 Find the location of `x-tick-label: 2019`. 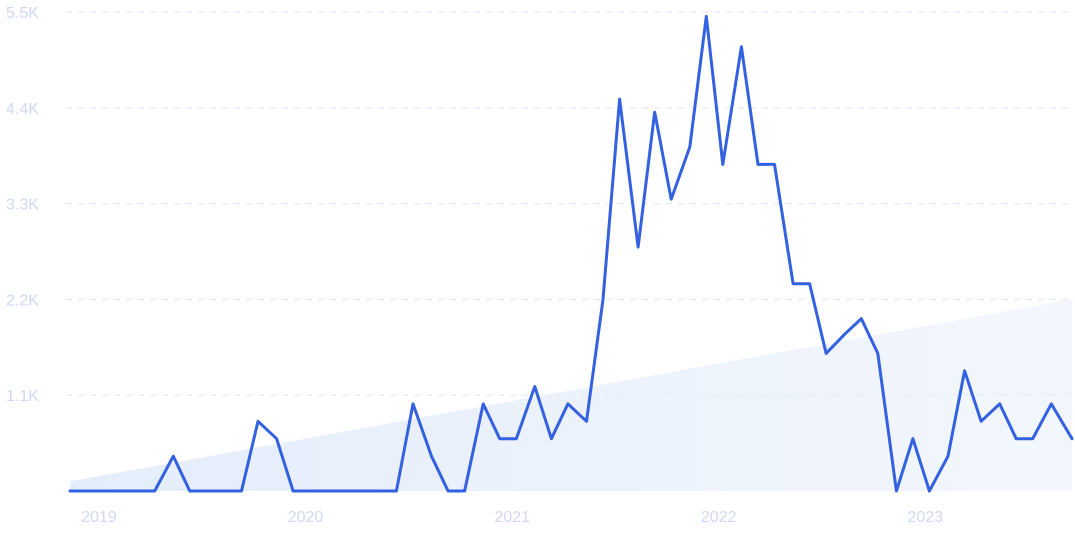

x-tick-label: 2019 is located at coordinates (99, 517).